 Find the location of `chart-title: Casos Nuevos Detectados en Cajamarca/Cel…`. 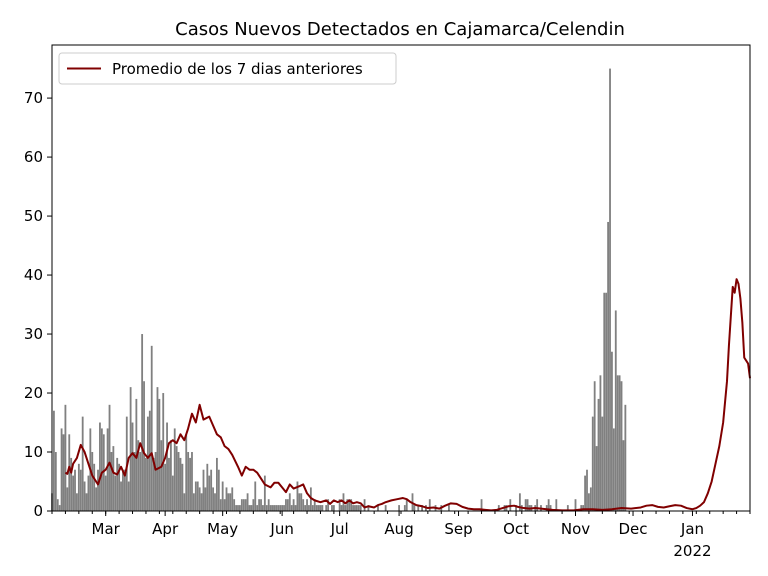

chart-title: Casos Nuevos Detectados en Cajamarca/Cel… is located at coordinates (400, 29).